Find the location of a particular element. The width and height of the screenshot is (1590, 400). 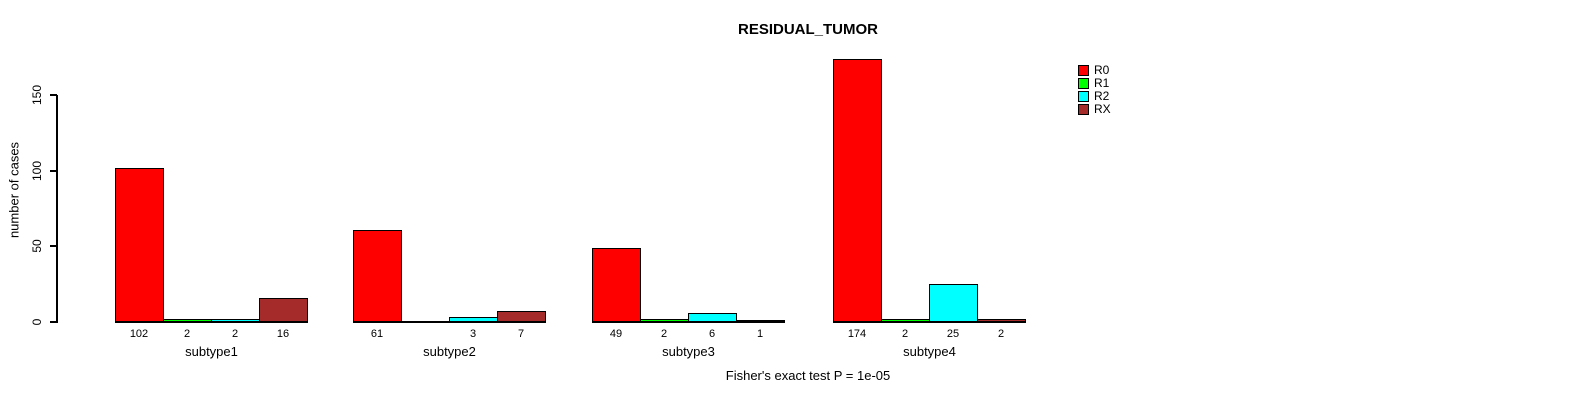

category-label-subtype3: subtype3 is located at coordinates (688, 351).